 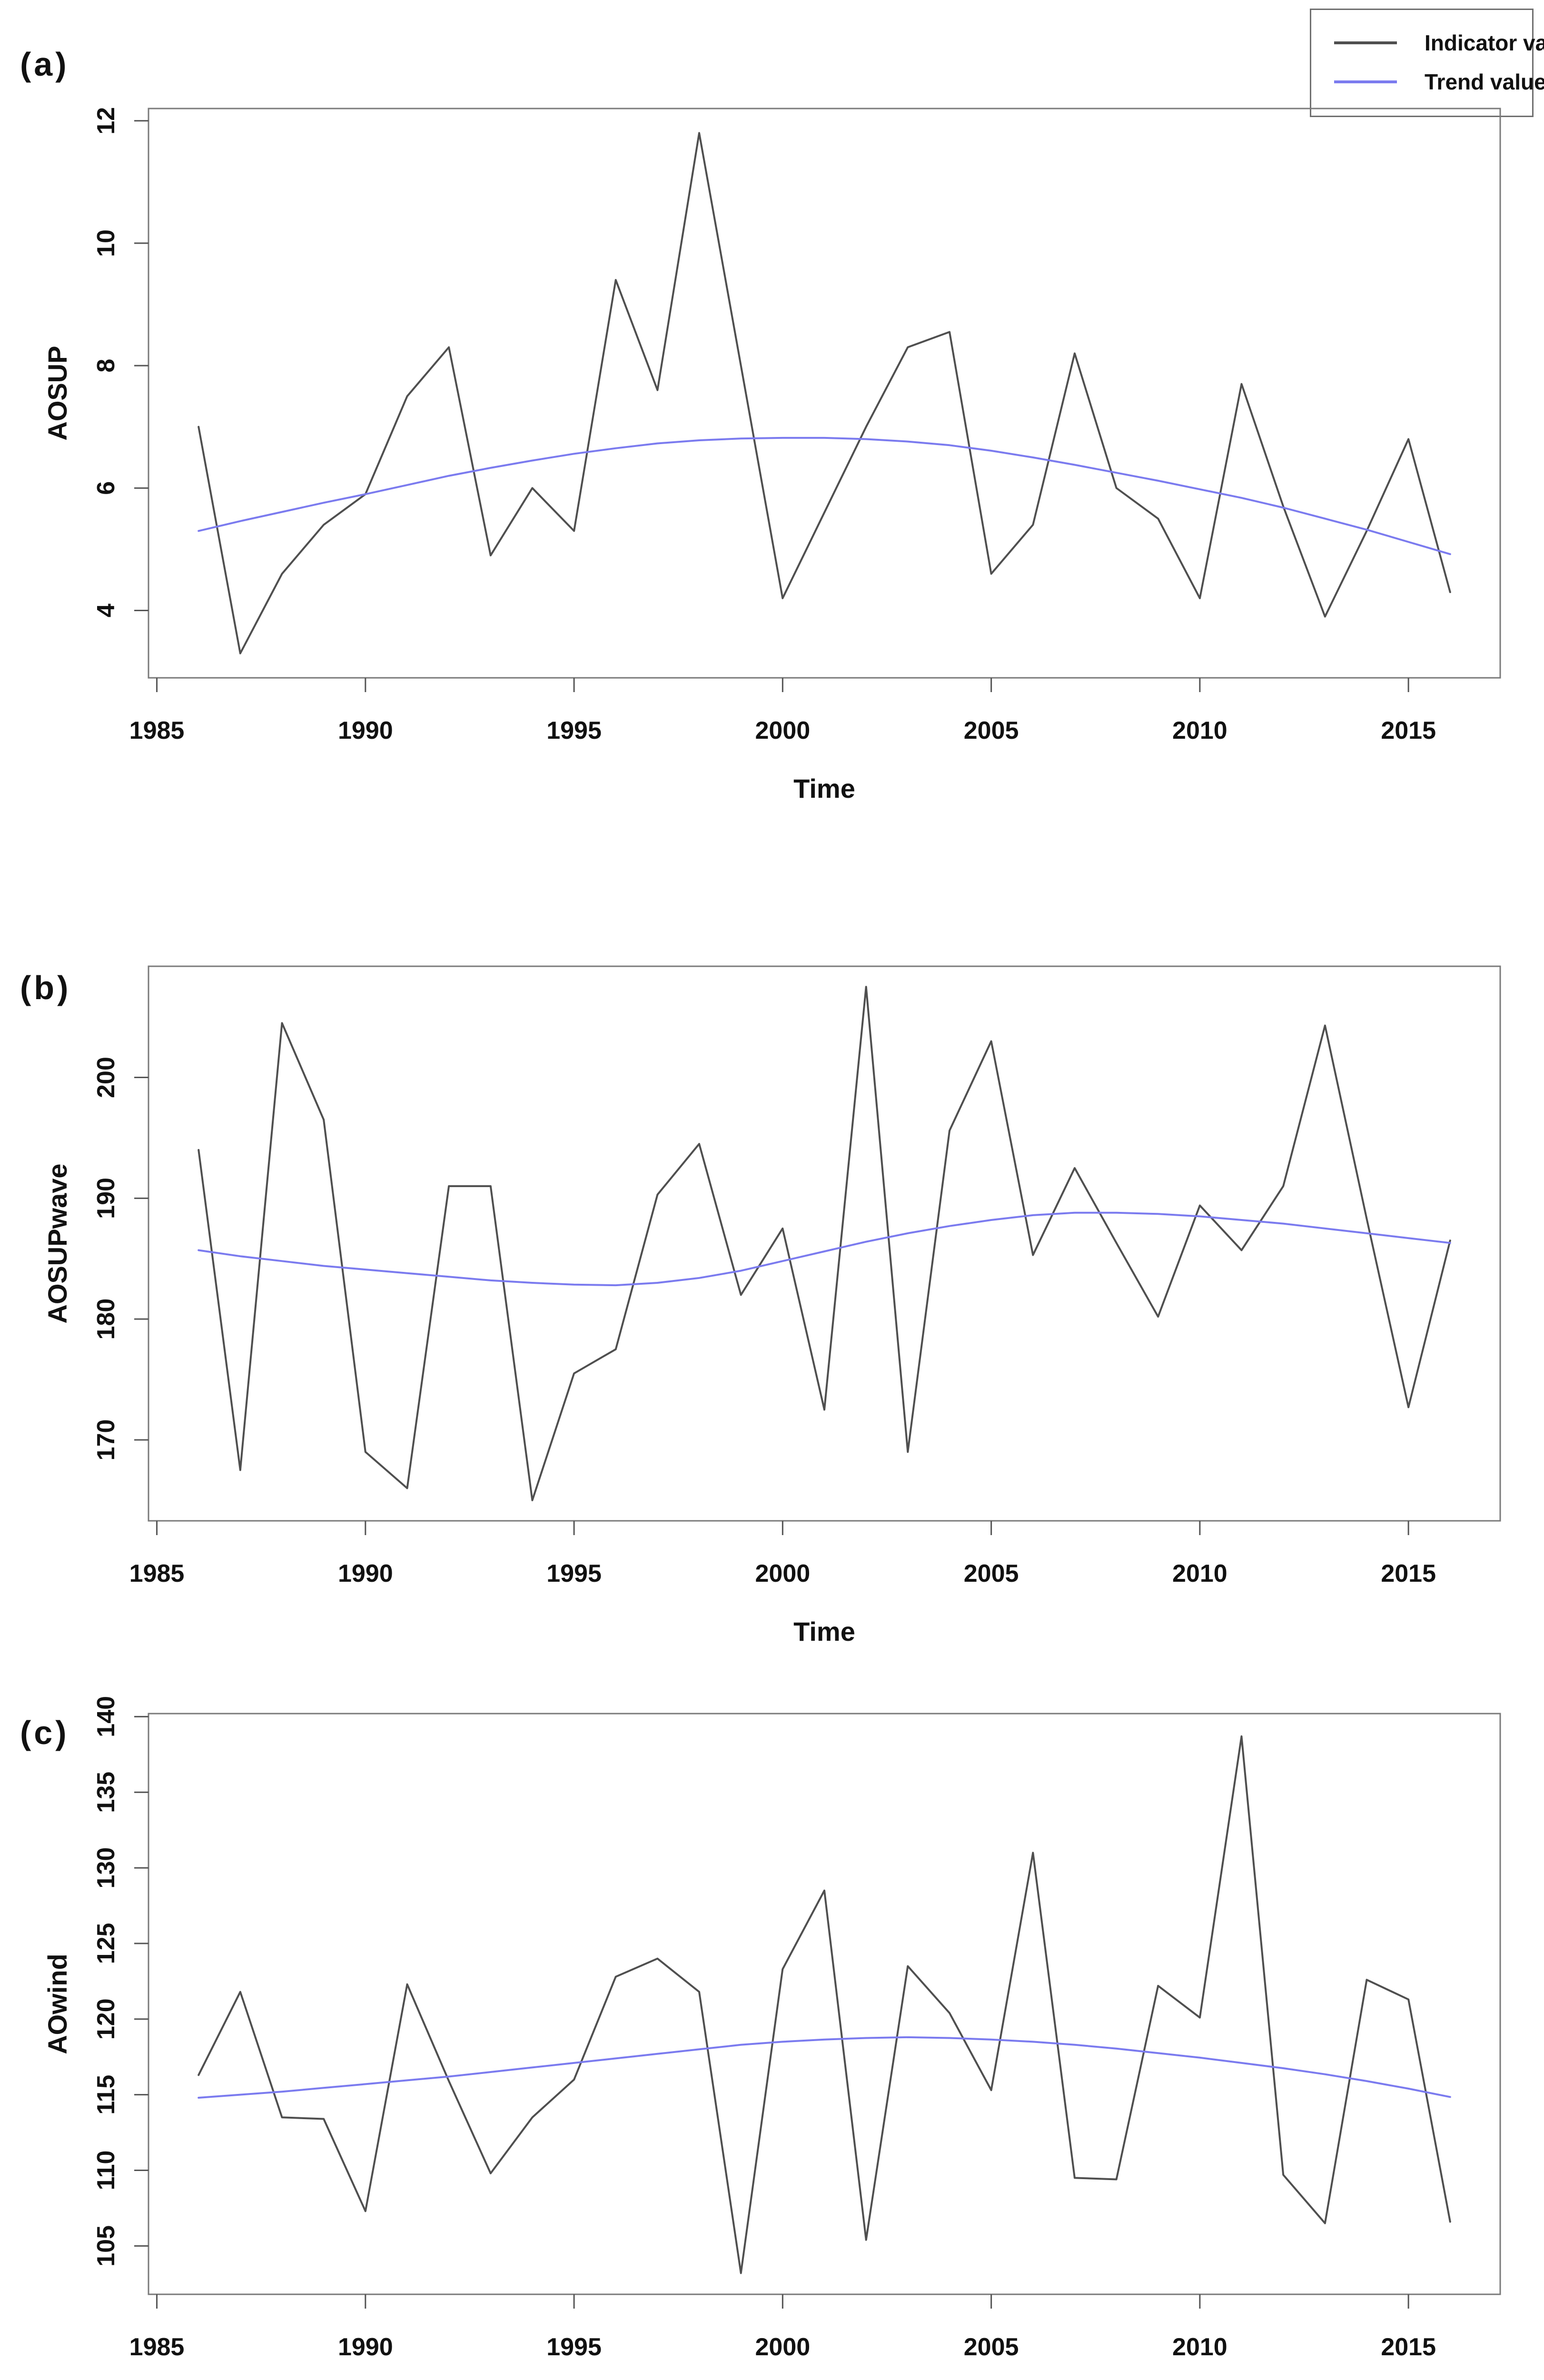 What do you see at coordinates (106, 1319) in the screenshot?
I see `y-tick-label: 180` at bounding box center [106, 1319].